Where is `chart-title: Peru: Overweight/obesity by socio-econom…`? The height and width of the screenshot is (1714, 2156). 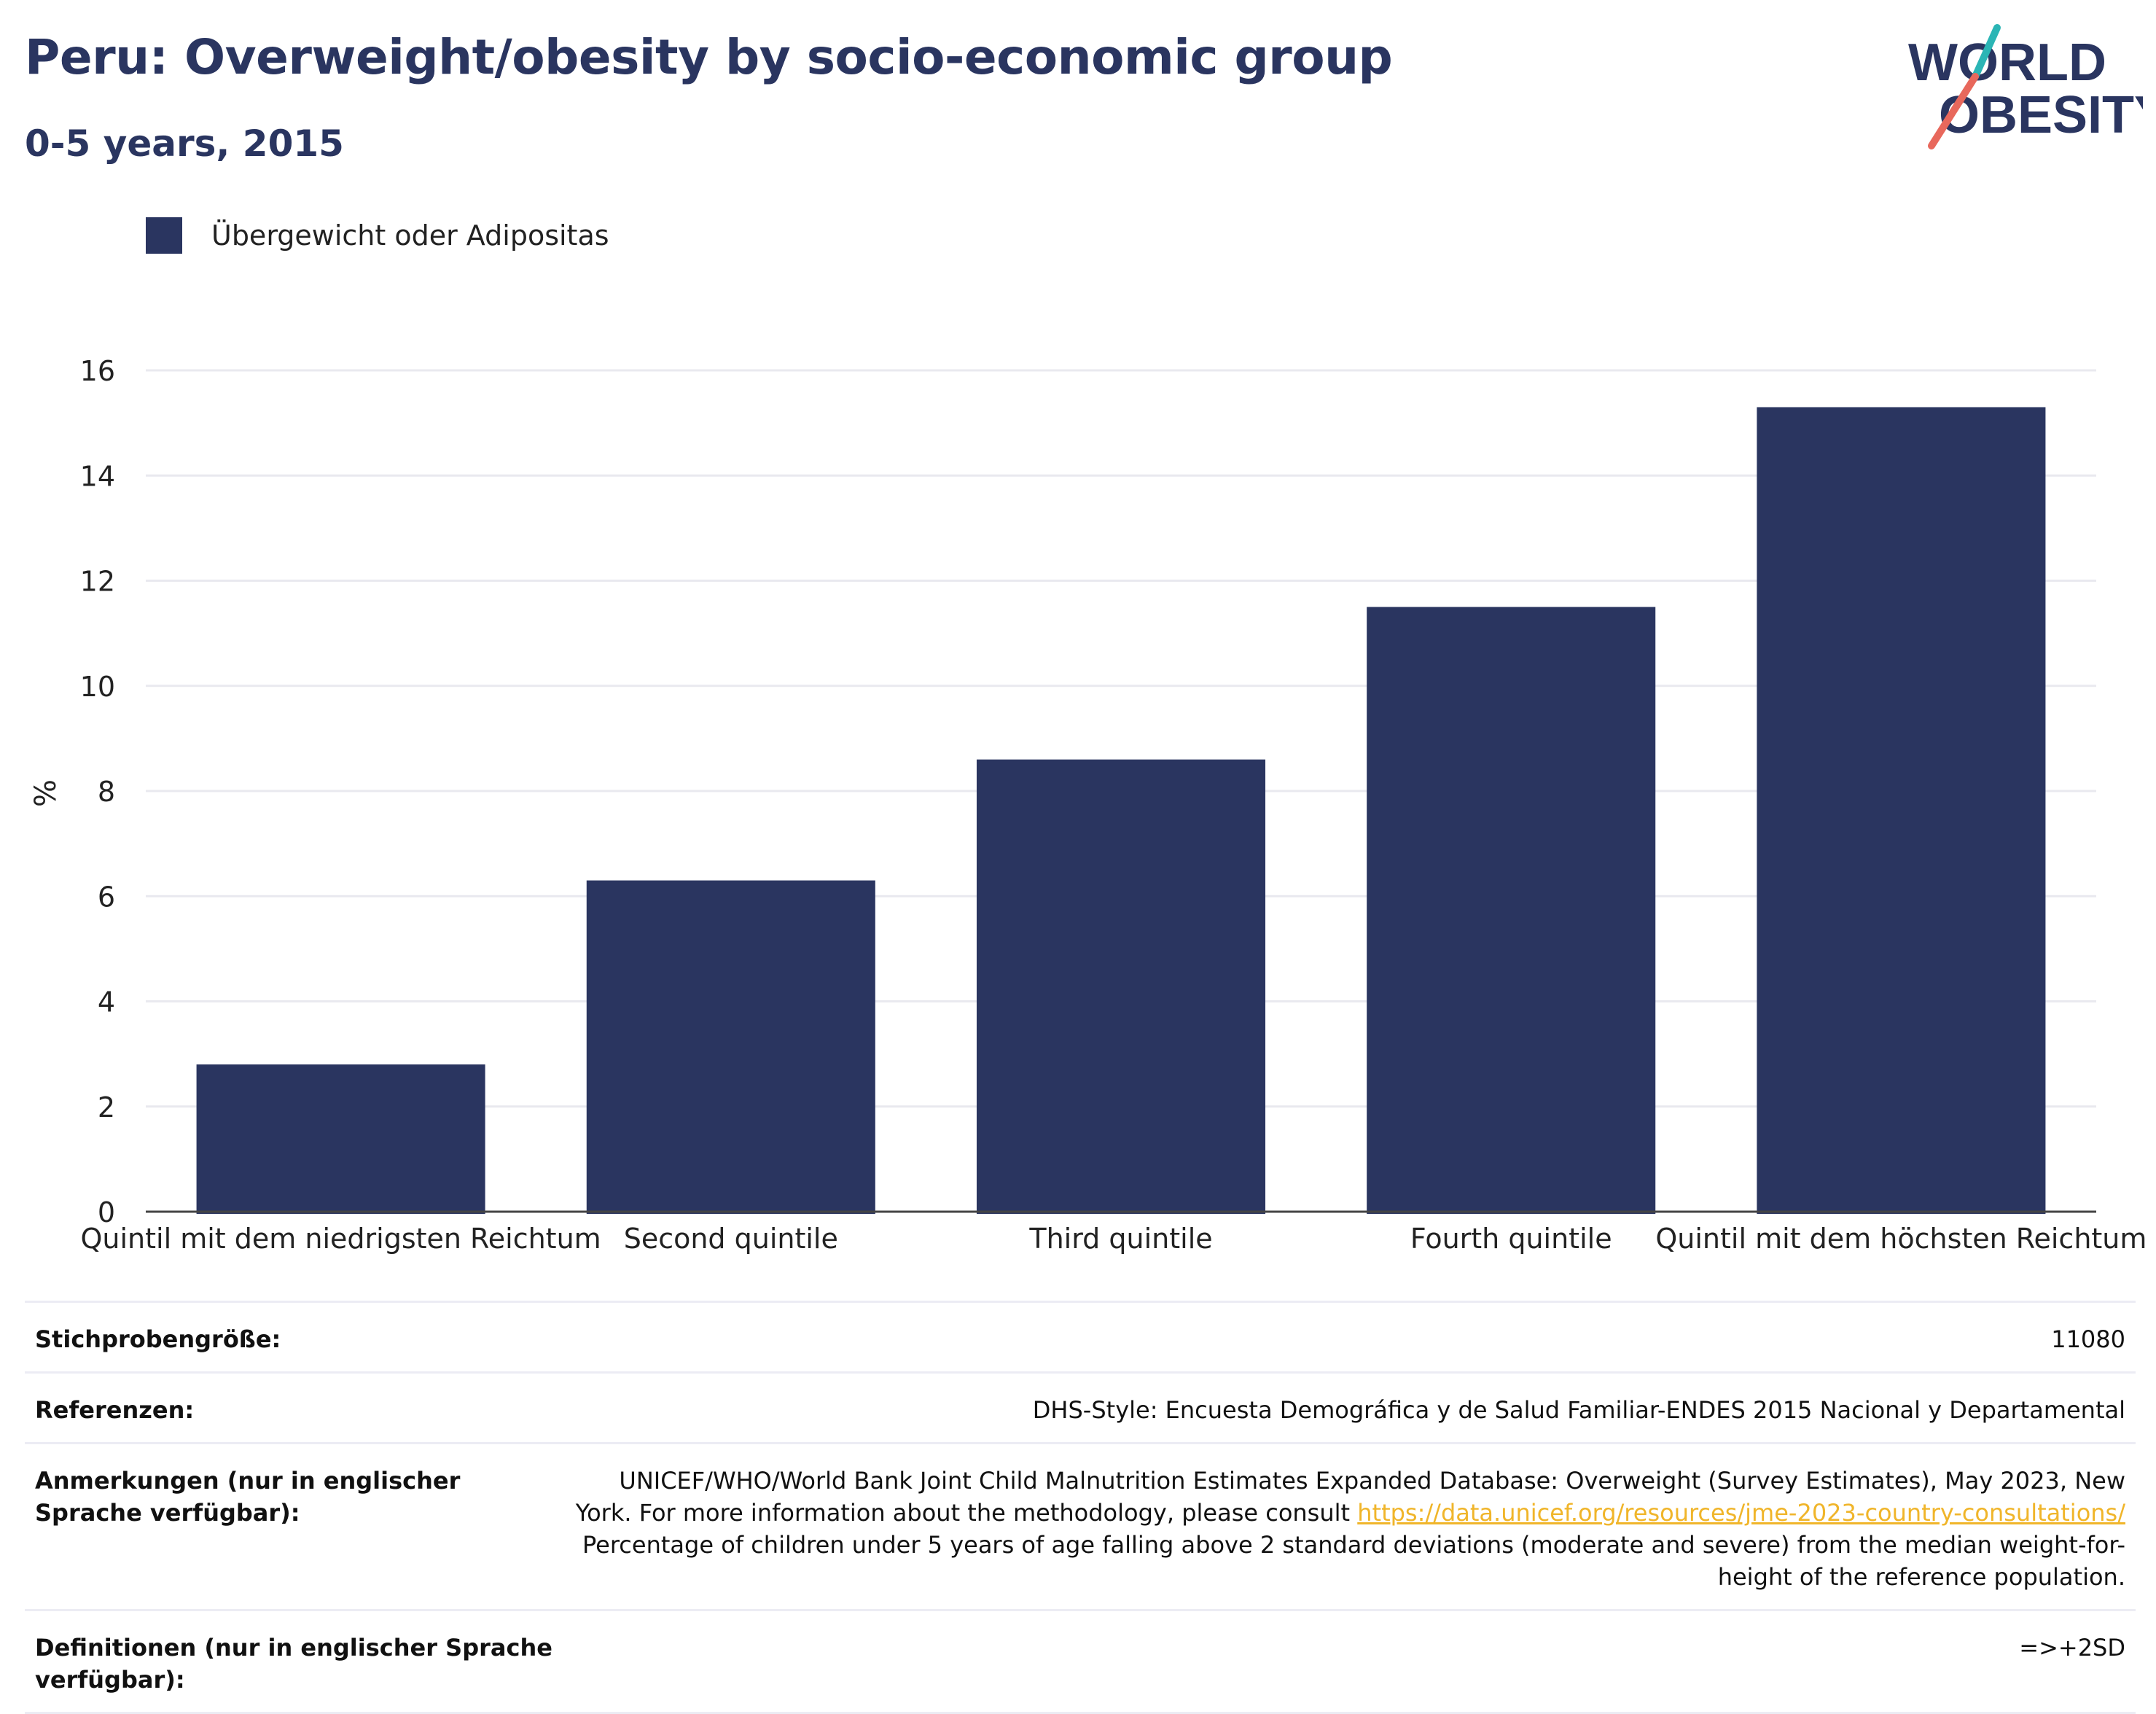
chart-title: Peru: Overweight/obesity by socio-econom… is located at coordinates (709, 57).